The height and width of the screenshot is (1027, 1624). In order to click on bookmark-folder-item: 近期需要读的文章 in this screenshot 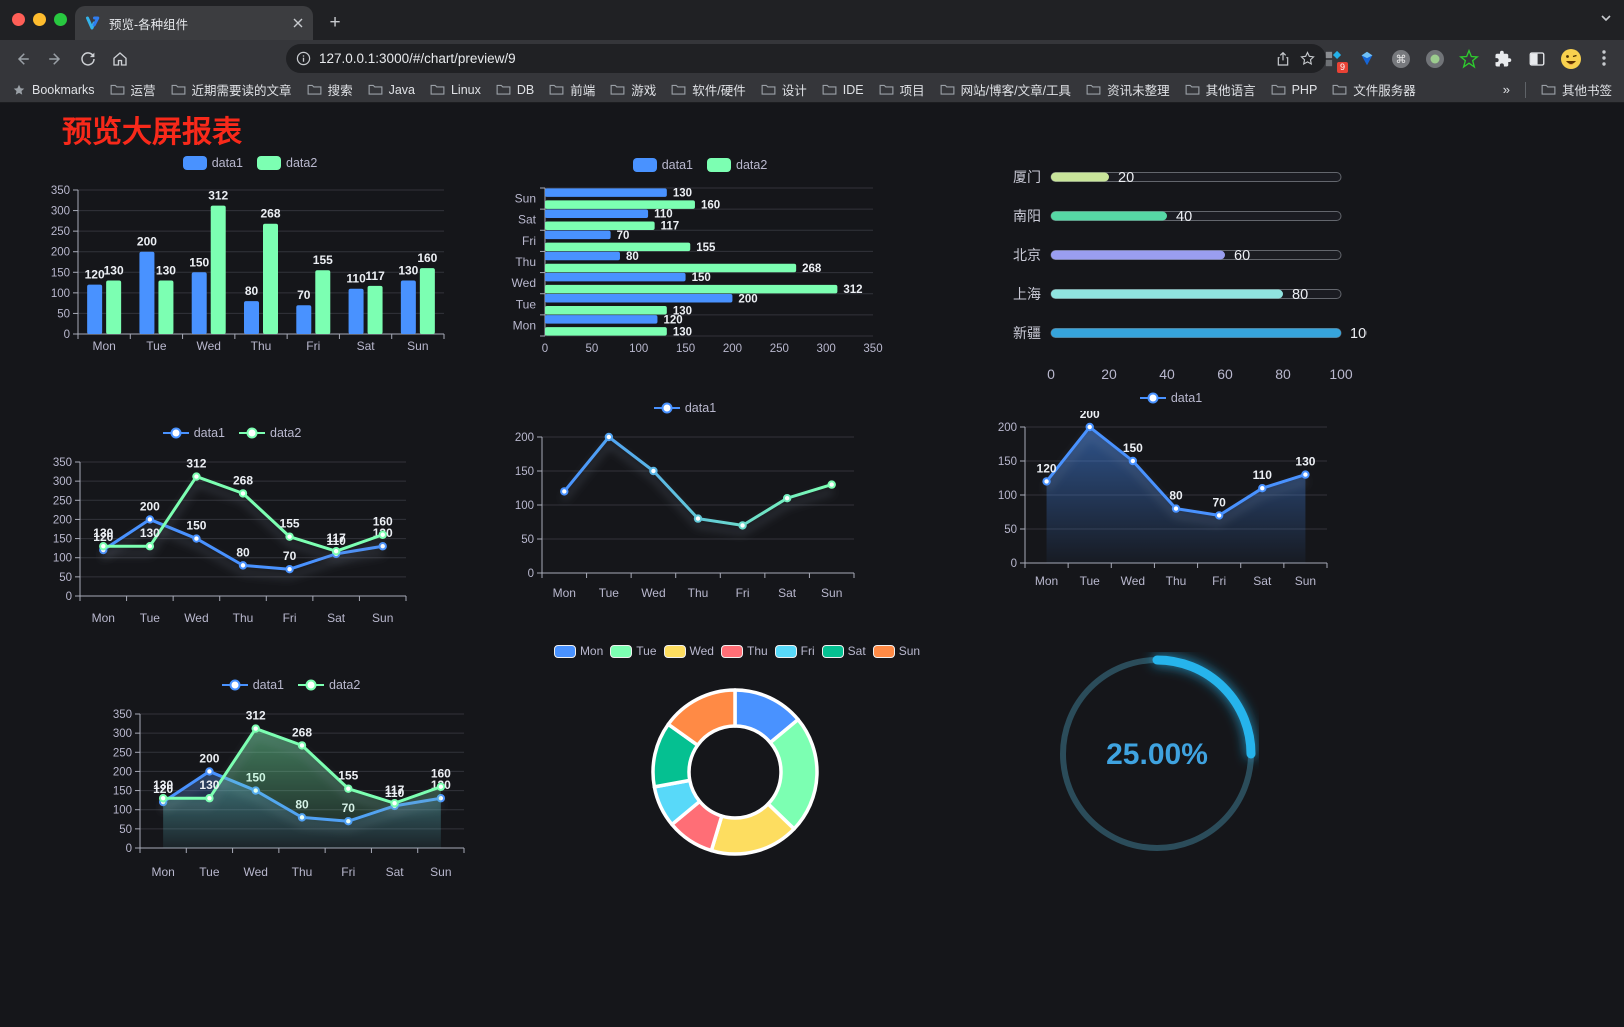, I will do `click(231, 89)`.